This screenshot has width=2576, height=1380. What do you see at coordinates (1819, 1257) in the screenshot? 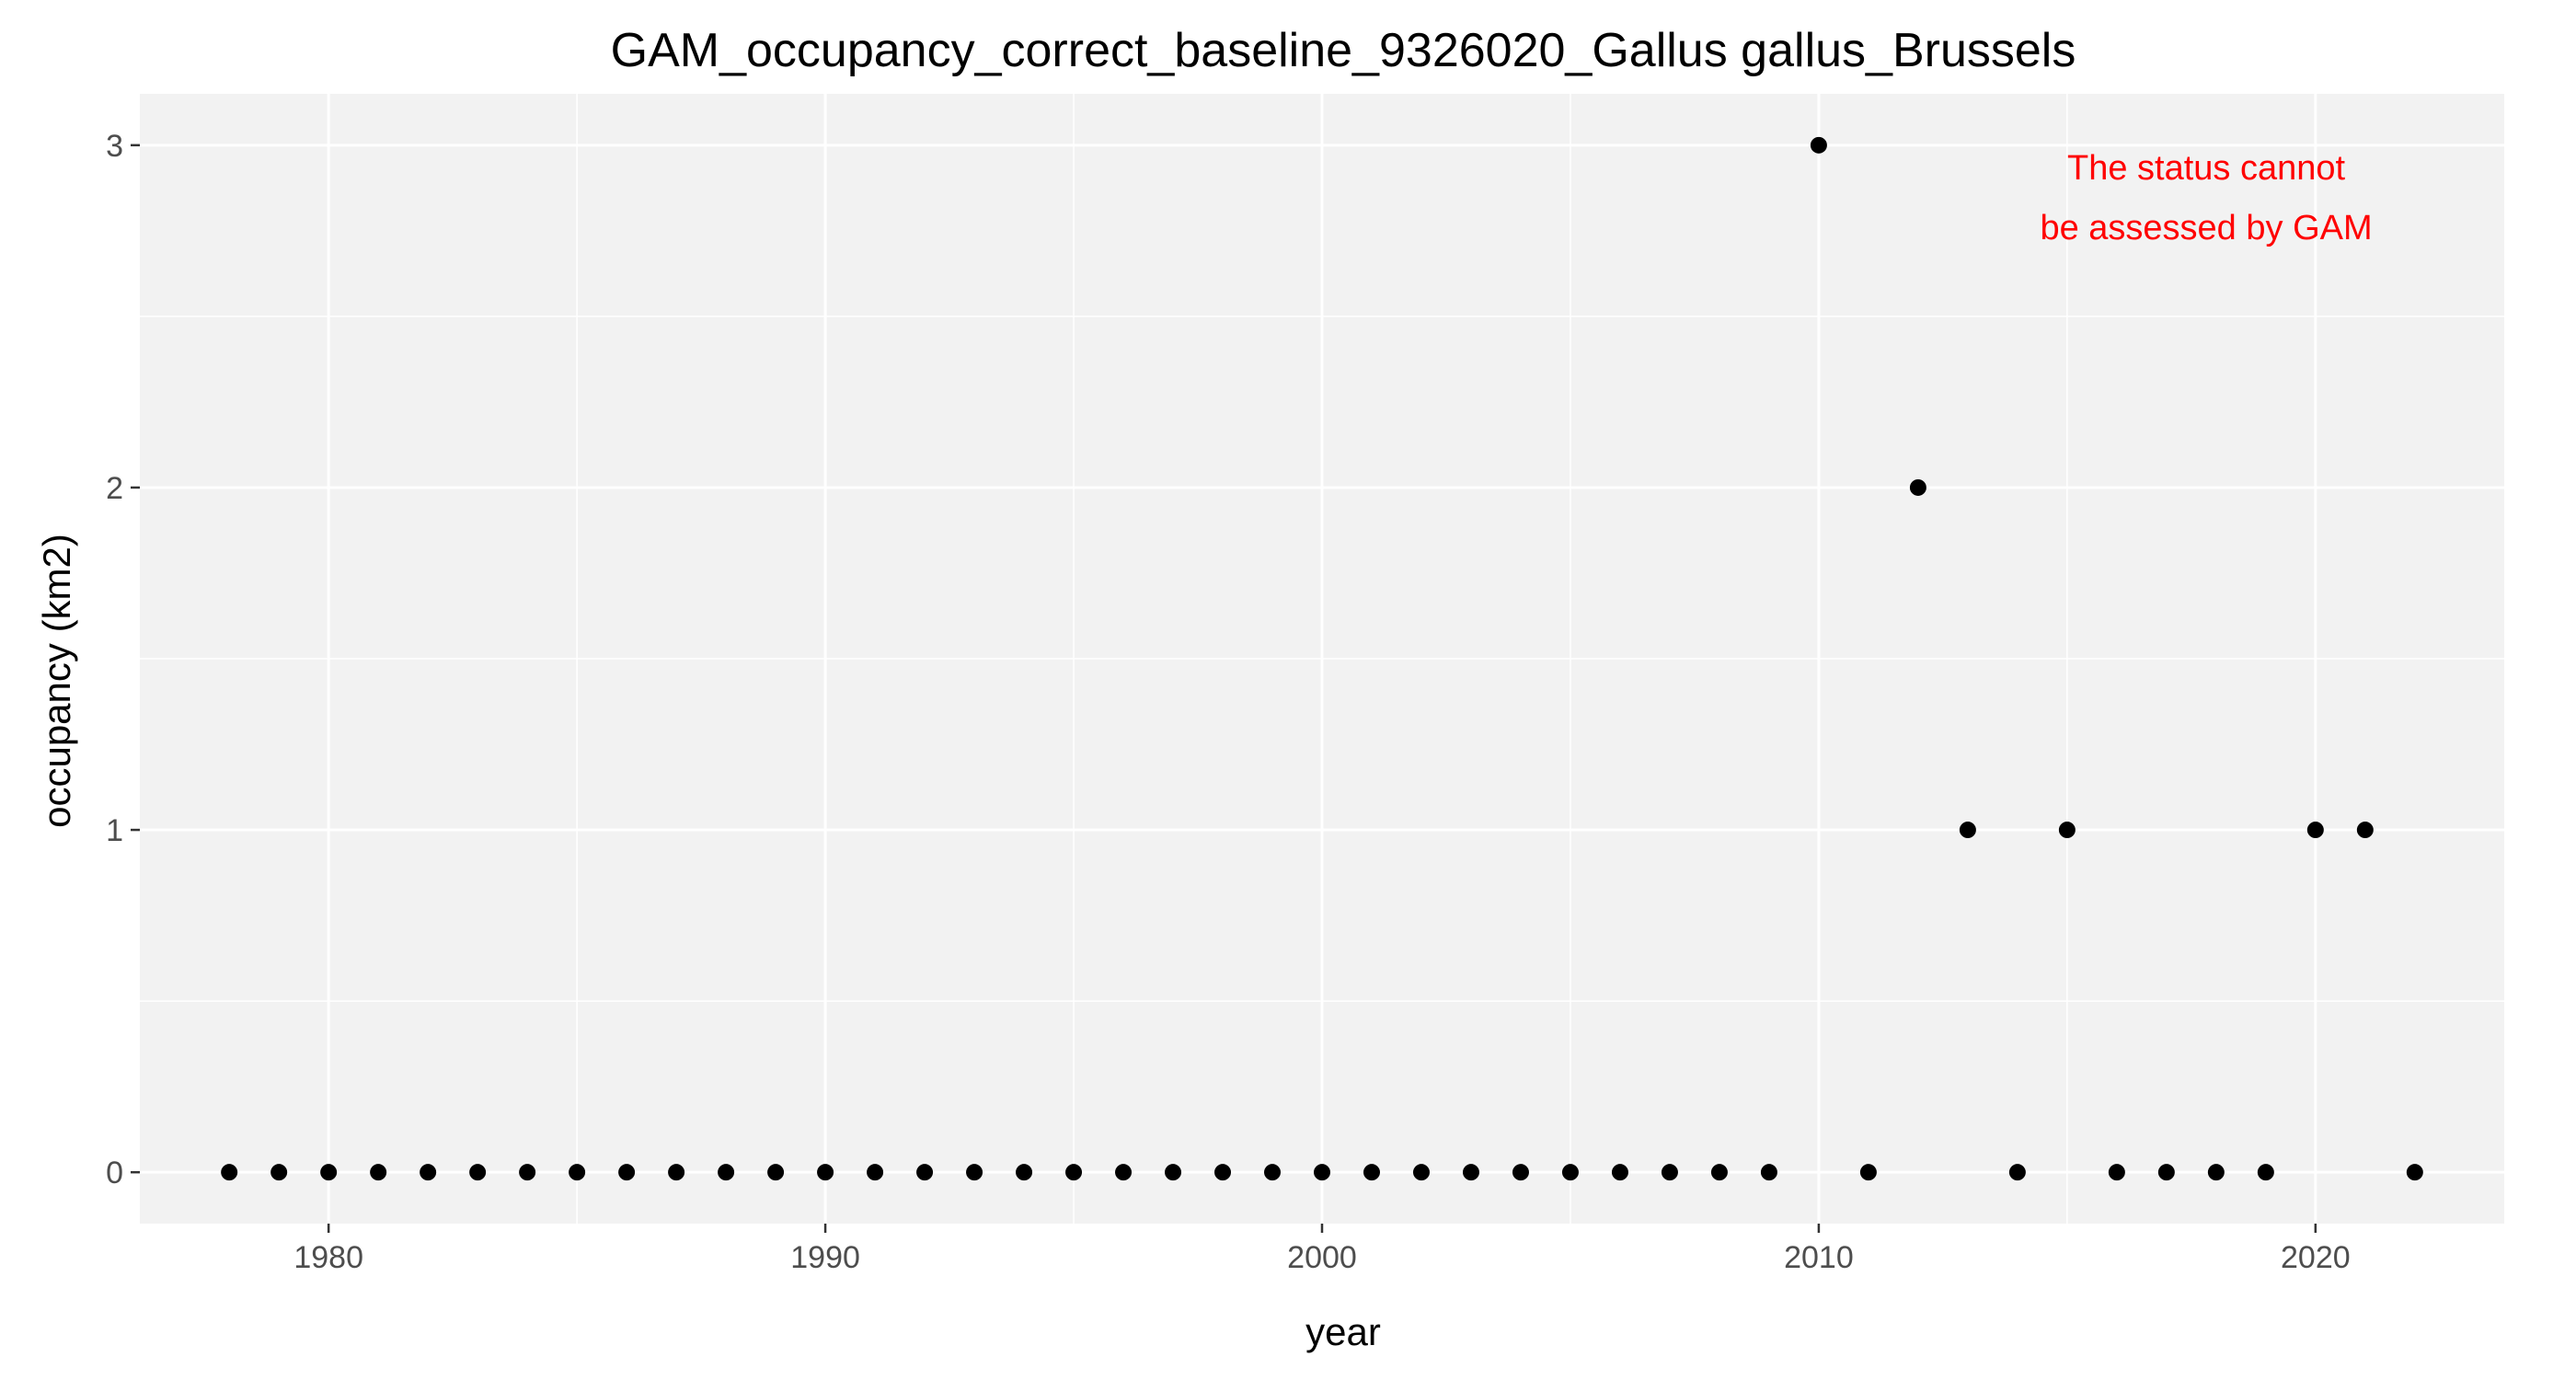
I see `x-tick-label: 2010` at bounding box center [1819, 1257].